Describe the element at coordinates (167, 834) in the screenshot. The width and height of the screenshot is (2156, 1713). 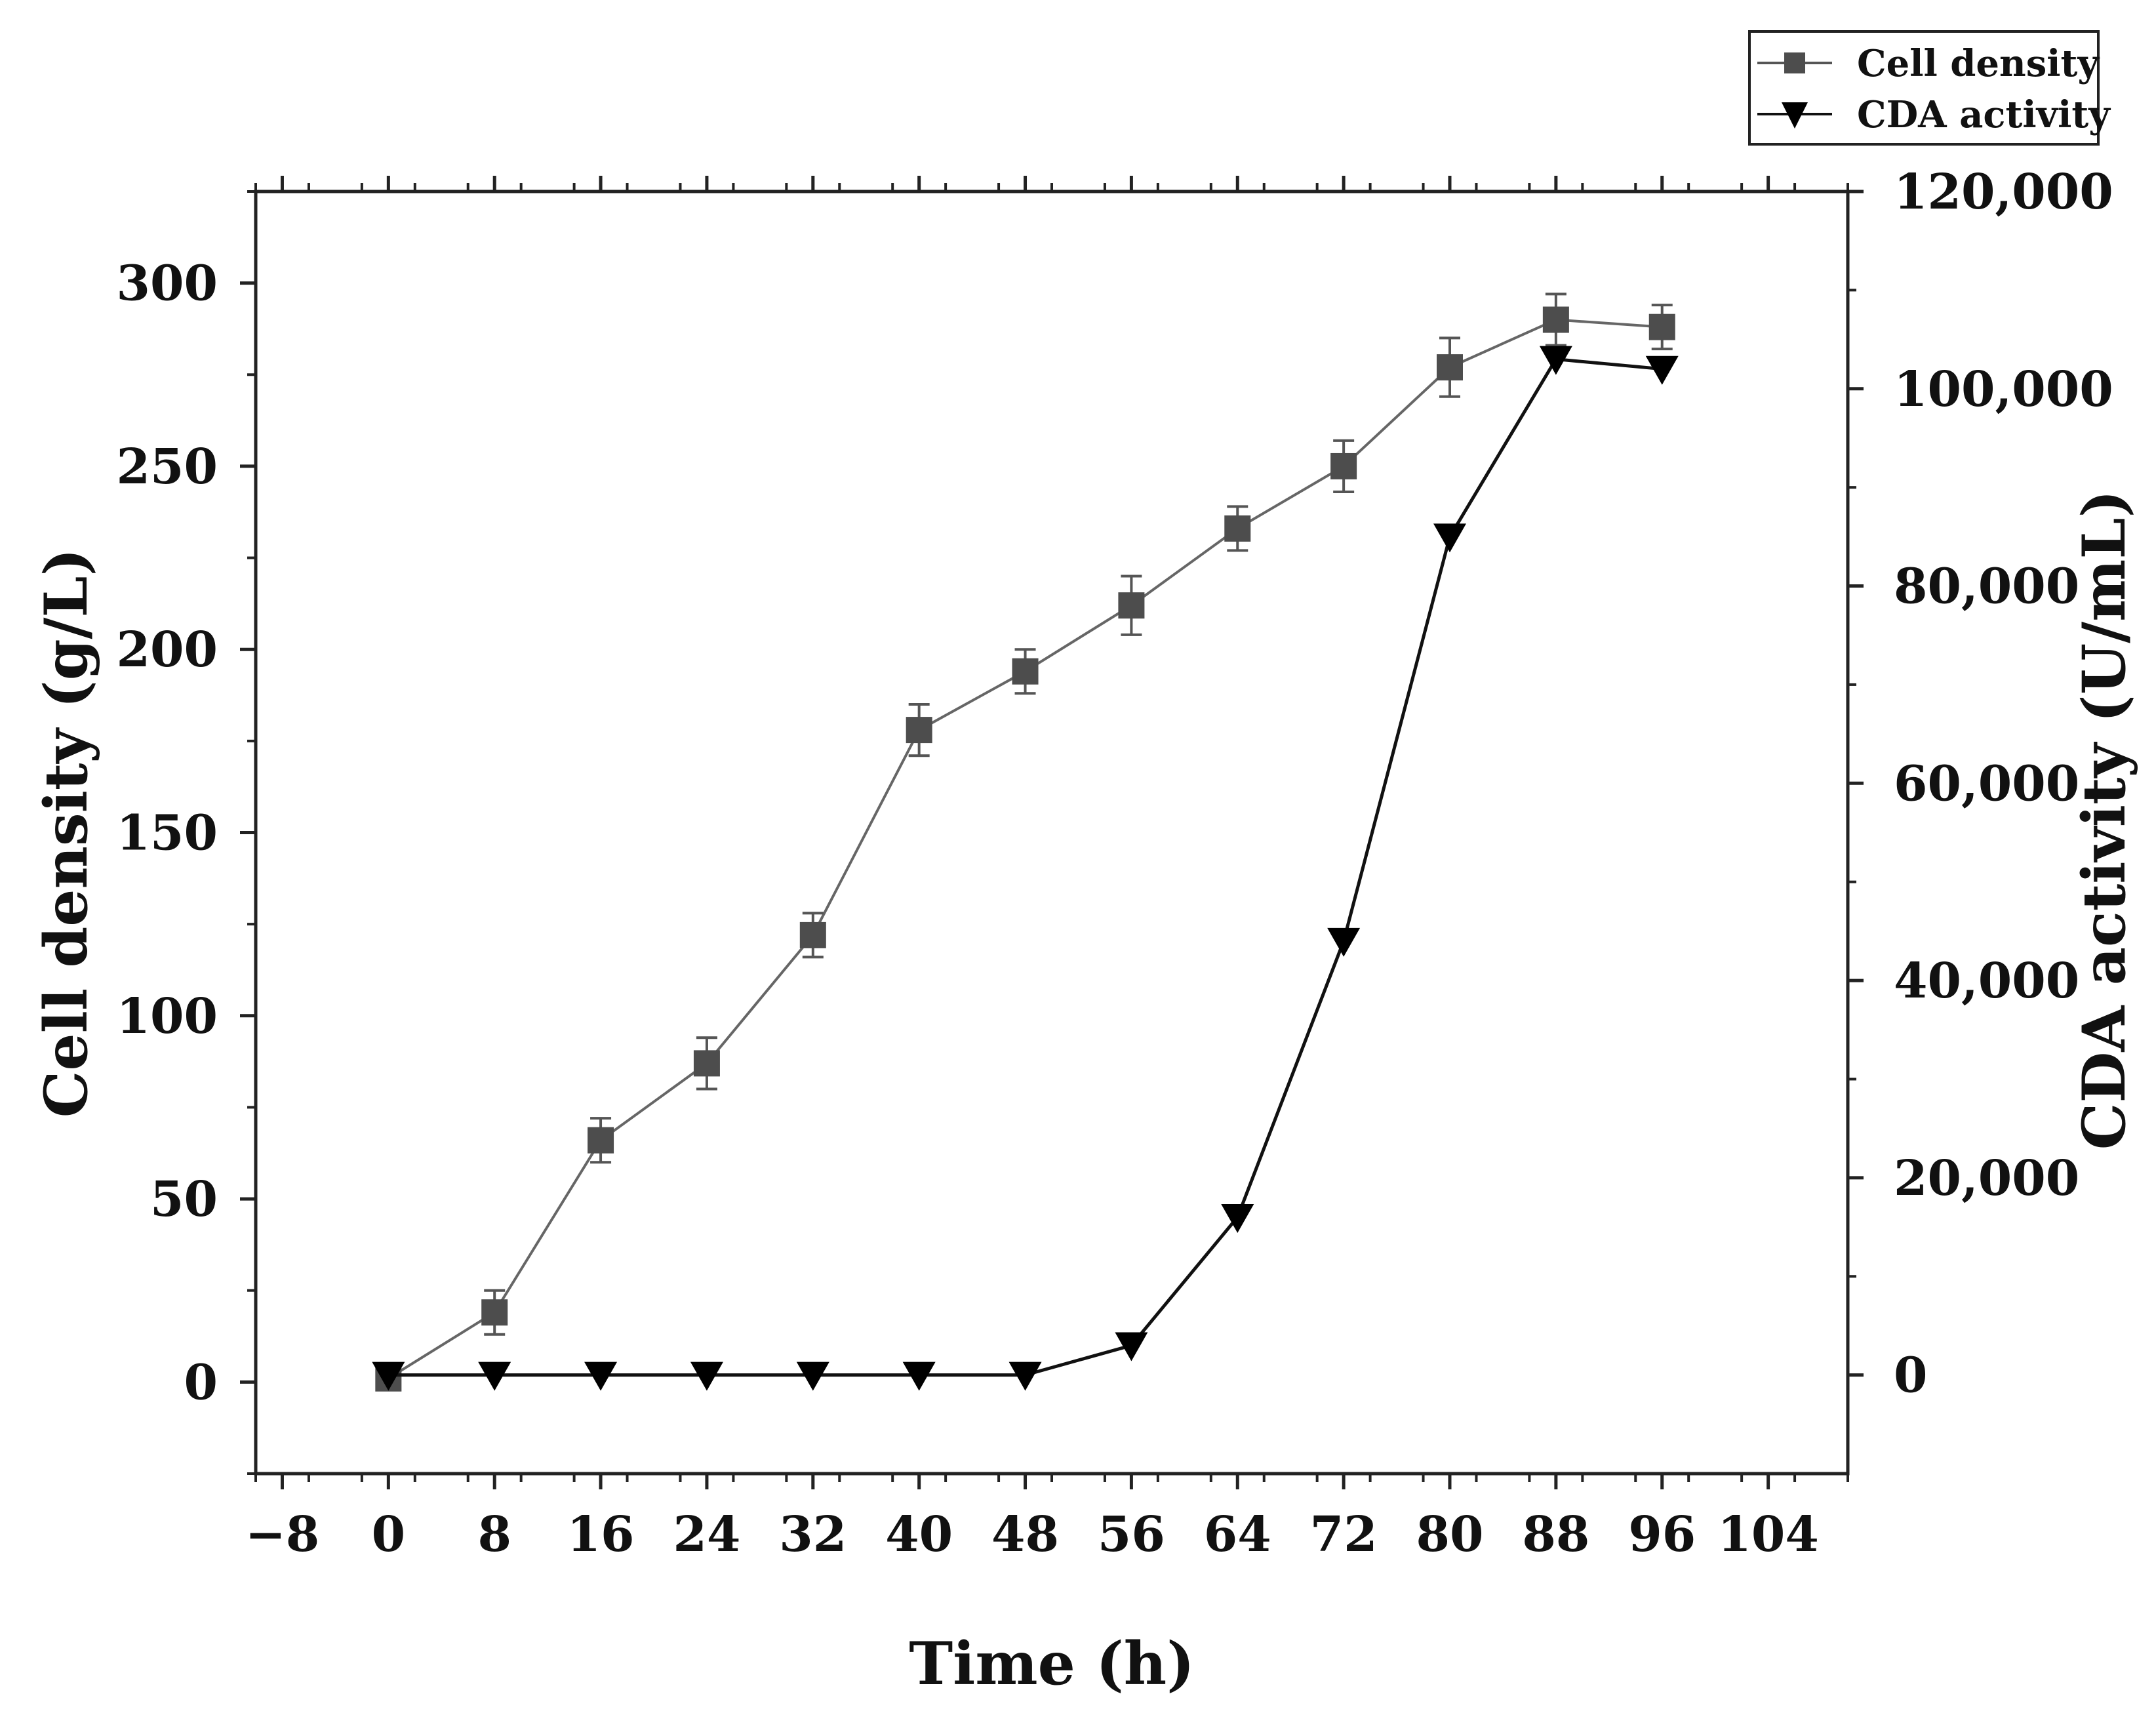
I see `y-tick-label: 150` at that location.